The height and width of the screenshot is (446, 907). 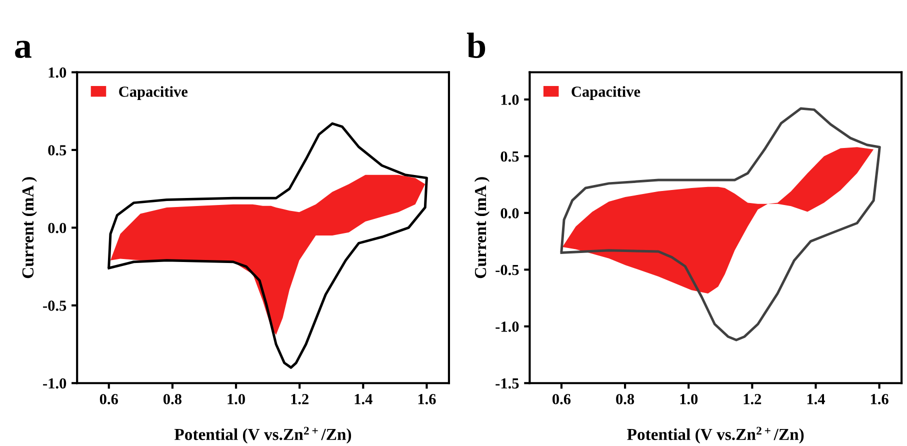 What do you see at coordinates (476, 45) in the screenshot?
I see `chart-title: b` at bounding box center [476, 45].